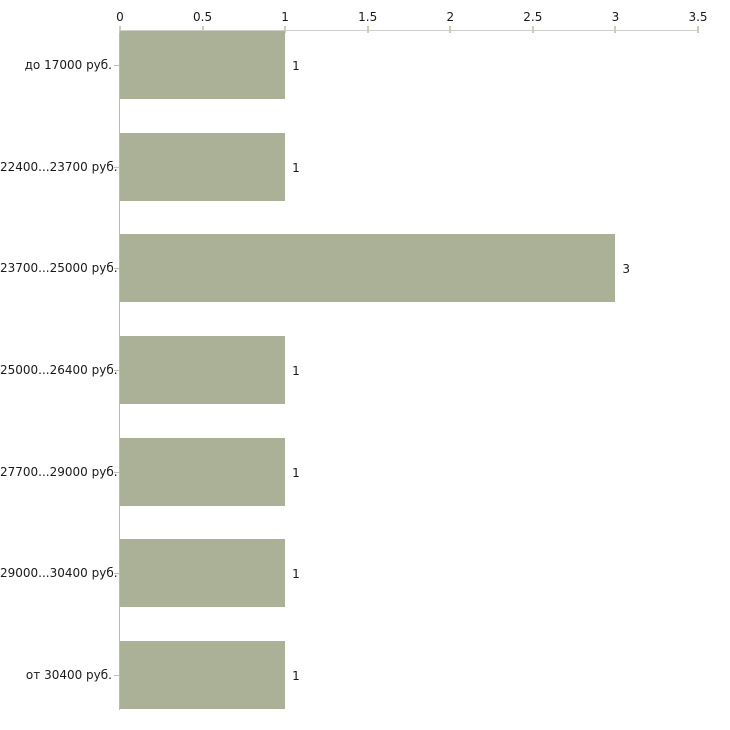 Image resolution: width=730 pixels, height=730 pixels. I want to click on category-label: 22400...23700 руб., so click(59, 166).